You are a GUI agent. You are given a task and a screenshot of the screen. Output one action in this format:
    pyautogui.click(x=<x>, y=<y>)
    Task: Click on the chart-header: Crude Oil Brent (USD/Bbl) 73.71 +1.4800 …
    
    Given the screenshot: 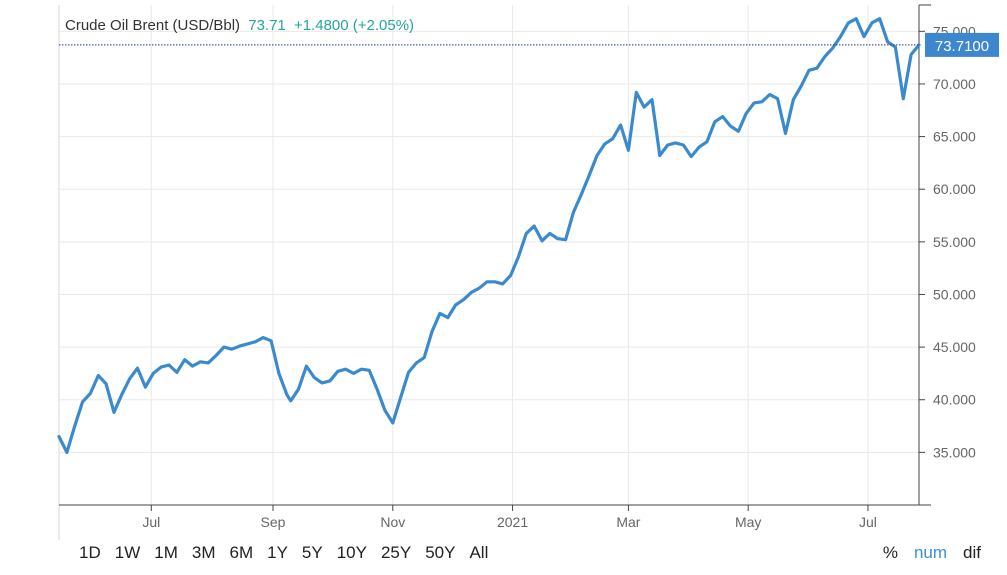 What is the action you would take?
    pyautogui.click(x=239, y=25)
    